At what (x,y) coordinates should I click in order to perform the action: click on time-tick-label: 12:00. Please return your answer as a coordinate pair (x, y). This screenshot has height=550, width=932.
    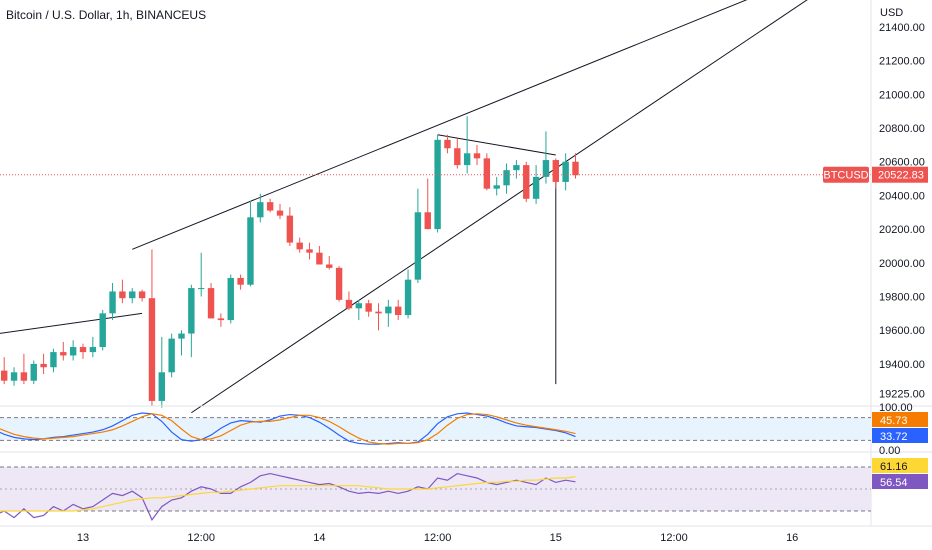
    Looking at the image, I should click on (201, 538).